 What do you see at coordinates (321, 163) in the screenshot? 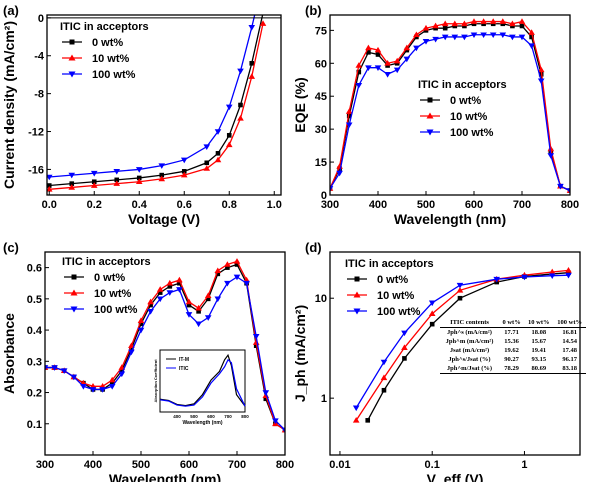
I see `y-tick-label: 15` at bounding box center [321, 163].